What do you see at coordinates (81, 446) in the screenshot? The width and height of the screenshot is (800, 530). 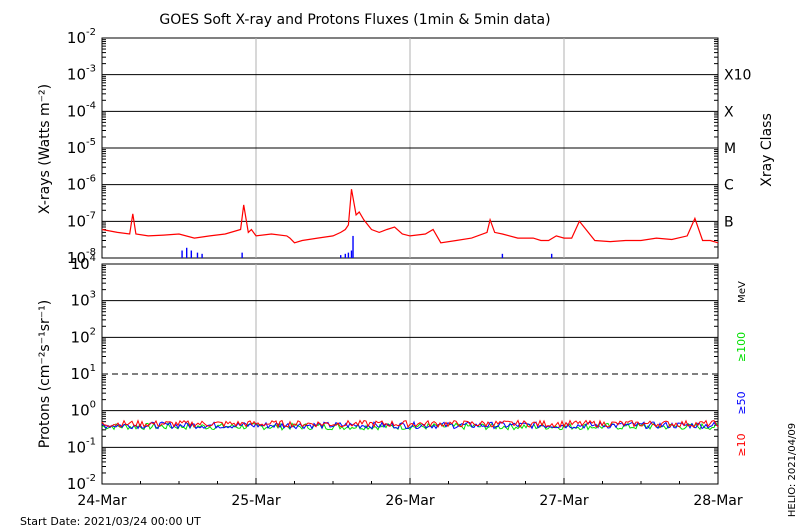 I see `proton-y-tick-label: 10⁻¹` at bounding box center [81, 446].